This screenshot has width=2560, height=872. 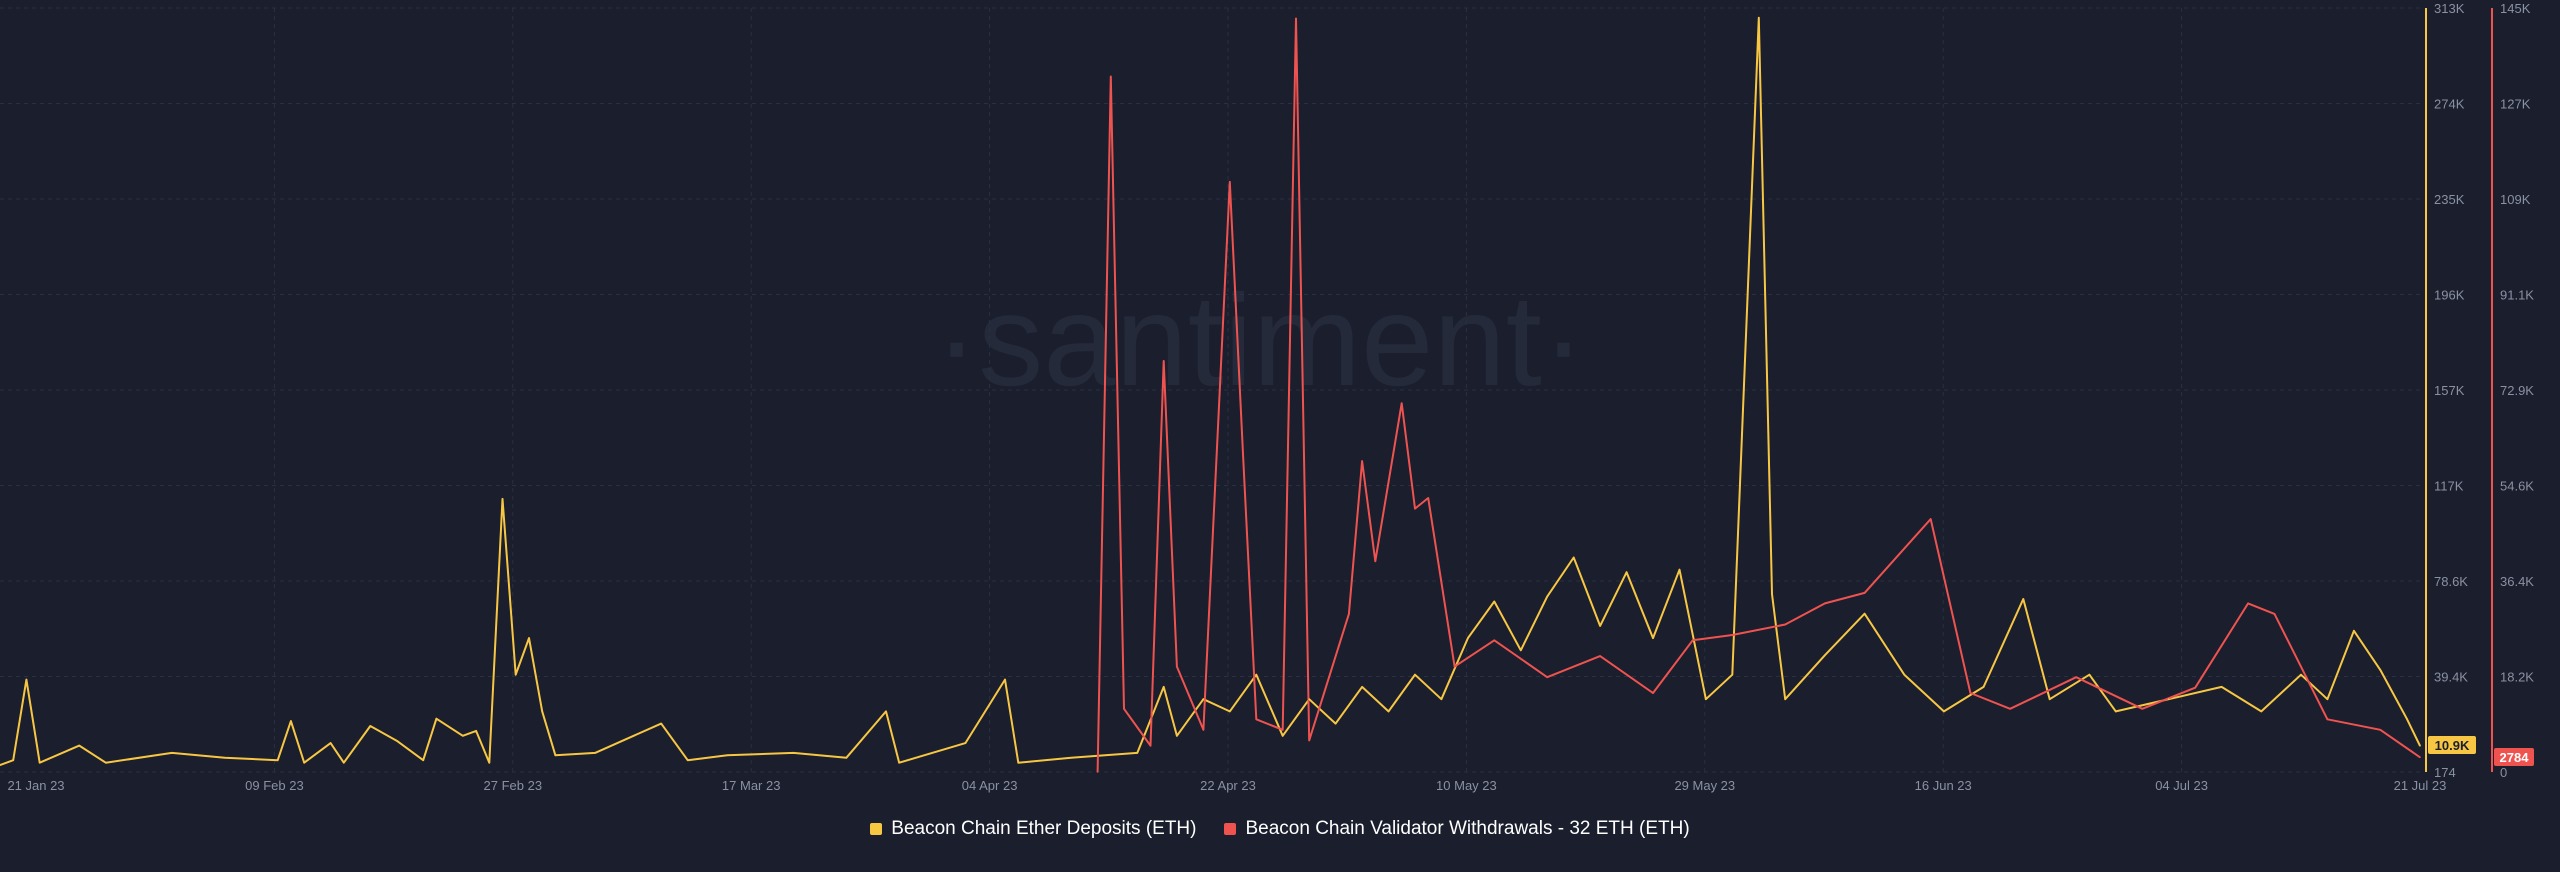 I want to click on x-tick-label: 10 May 23, so click(x=1466, y=785).